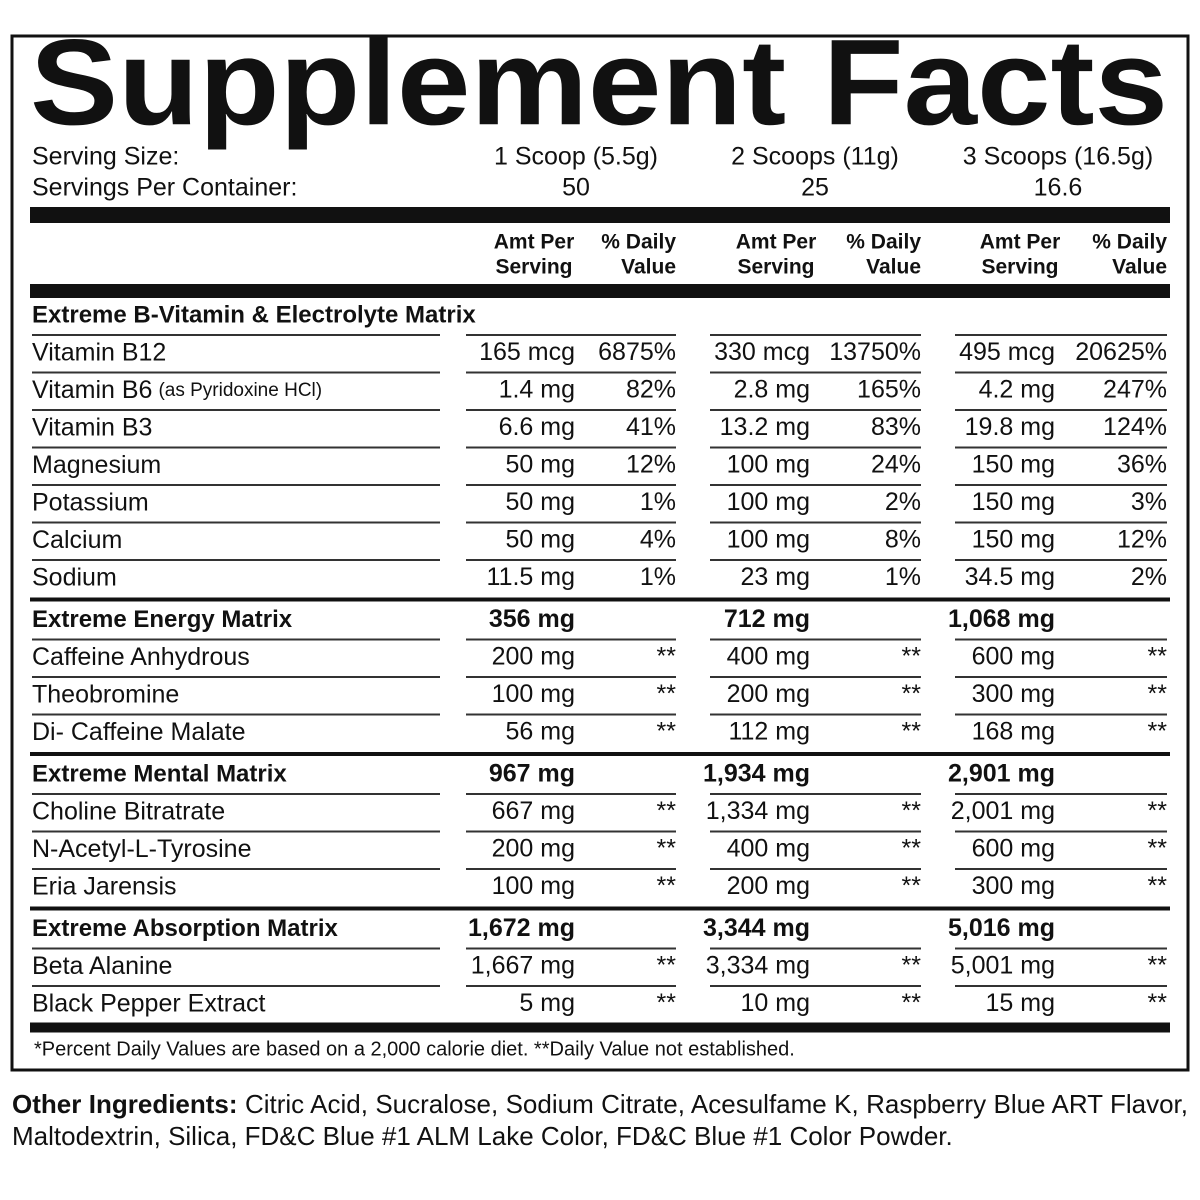  Describe the element at coordinates (1149, 577) in the screenshot. I see `daily-value: 2%` at that location.